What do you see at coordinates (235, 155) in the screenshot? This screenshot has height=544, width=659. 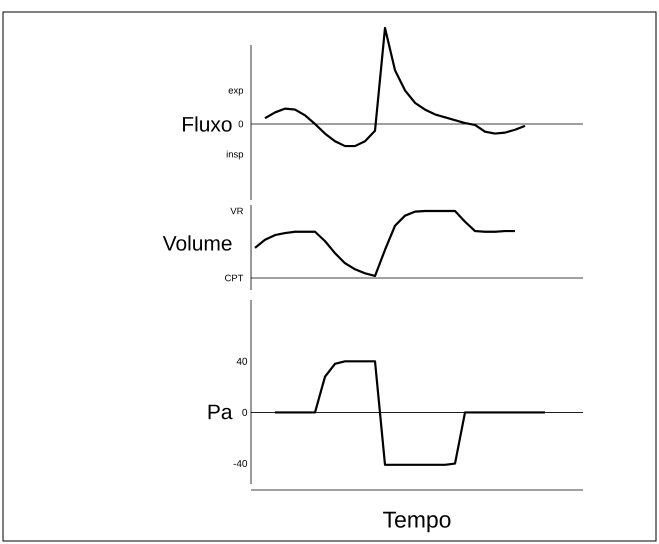 I see `text: insp` at bounding box center [235, 155].